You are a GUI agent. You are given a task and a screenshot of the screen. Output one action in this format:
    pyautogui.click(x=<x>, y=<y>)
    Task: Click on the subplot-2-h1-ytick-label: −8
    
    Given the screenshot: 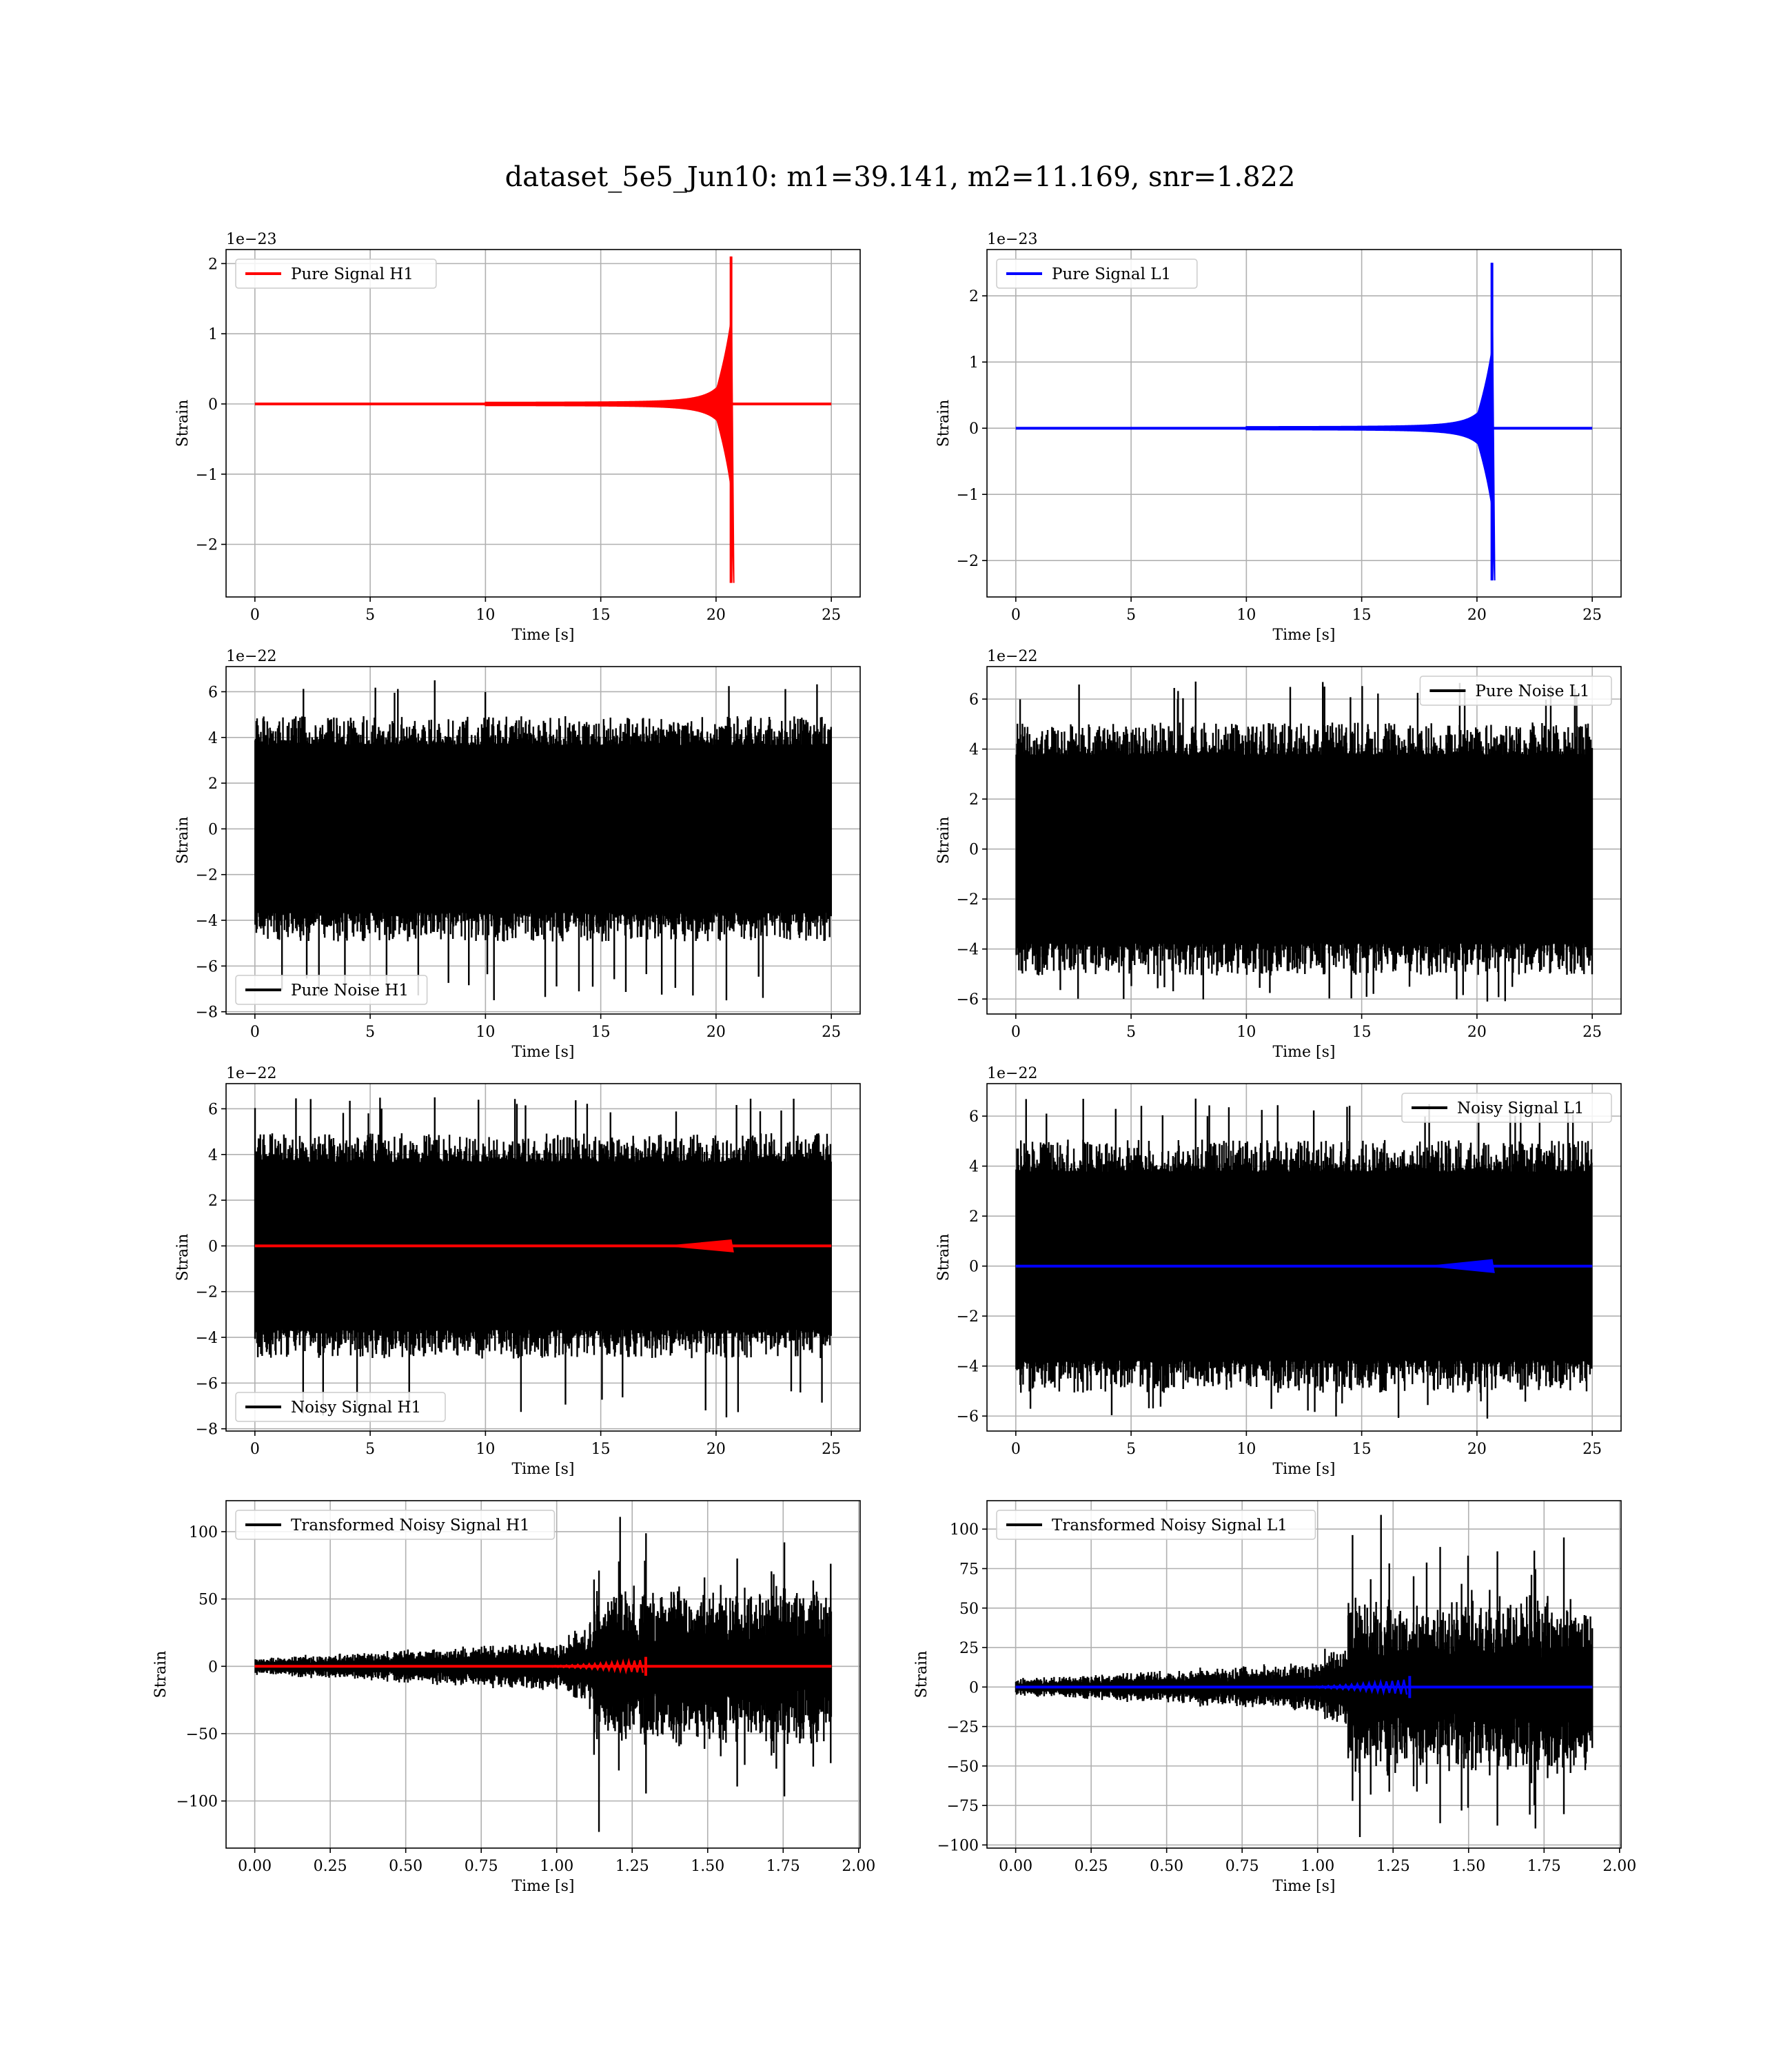 What is the action you would take?
    pyautogui.click(x=207, y=1013)
    